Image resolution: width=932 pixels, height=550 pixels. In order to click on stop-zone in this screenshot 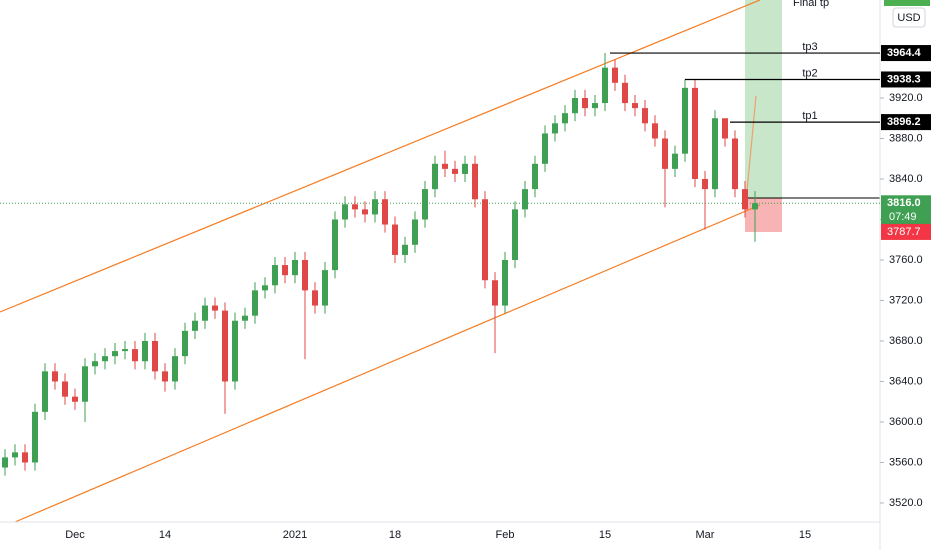, I will do `click(763, 215)`.